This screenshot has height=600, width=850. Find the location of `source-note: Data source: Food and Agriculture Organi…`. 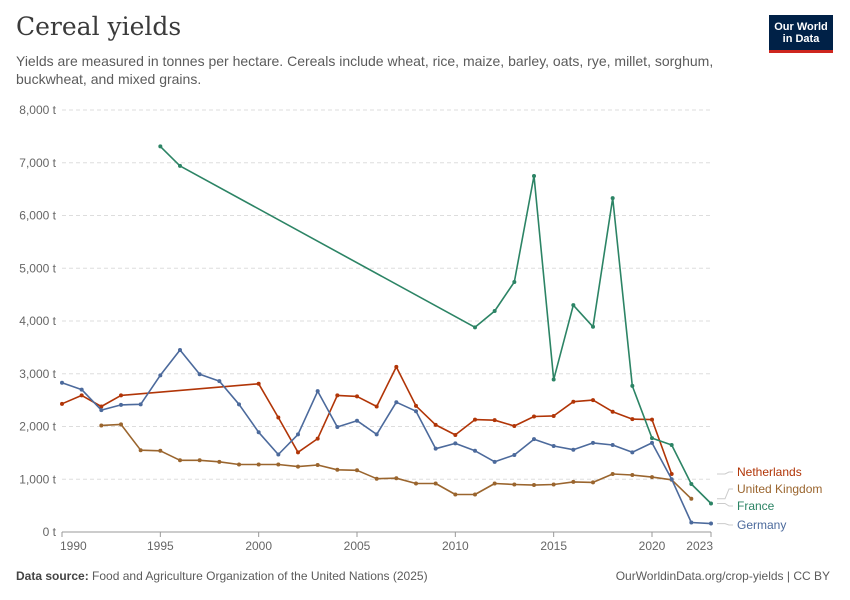

source-note: Data source: Food and Agriculture Organi… is located at coordinates (222, 576).